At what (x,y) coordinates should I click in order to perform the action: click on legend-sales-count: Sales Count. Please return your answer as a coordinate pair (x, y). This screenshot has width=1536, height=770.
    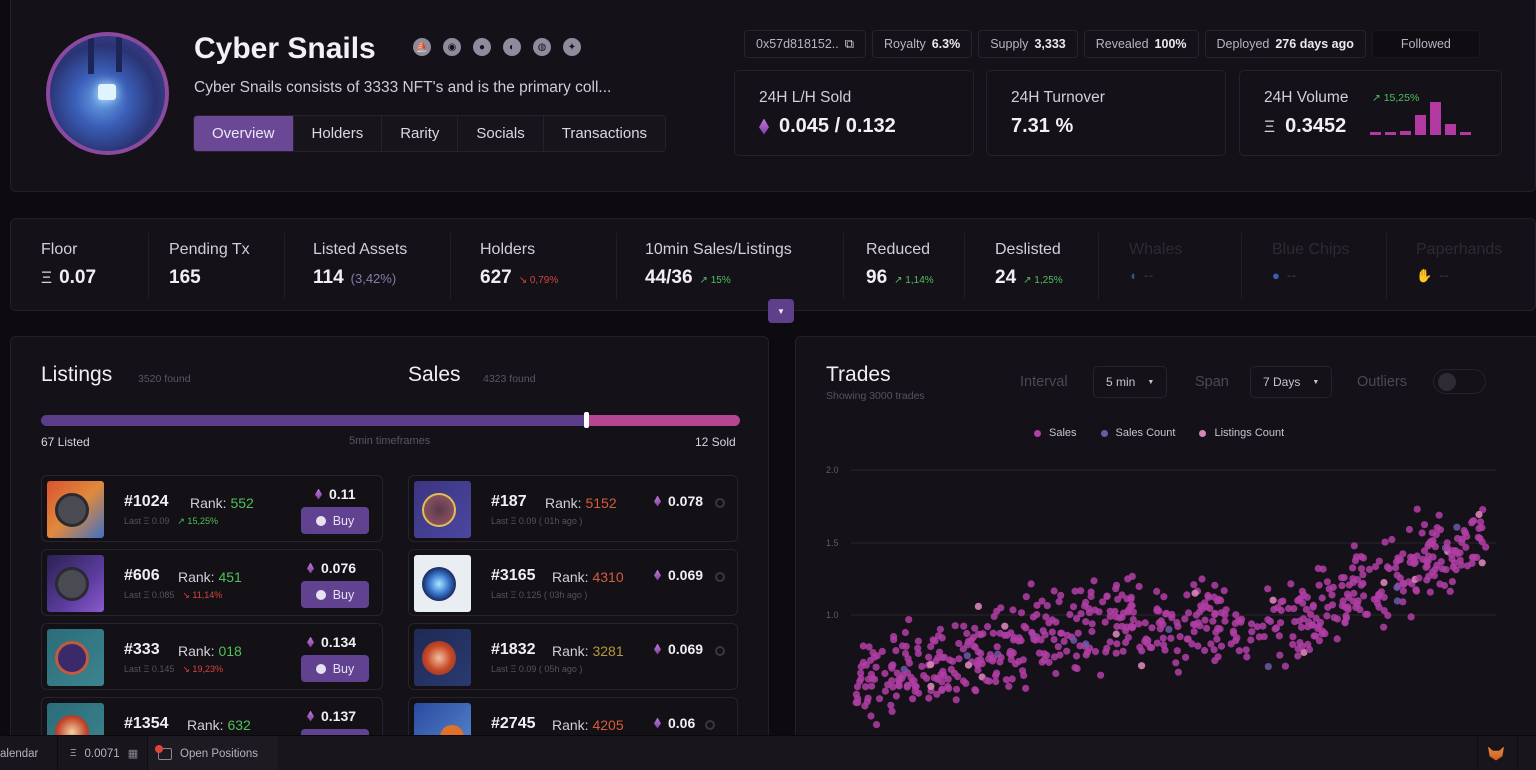
    Looking at the image, I should click on (1137, 433).